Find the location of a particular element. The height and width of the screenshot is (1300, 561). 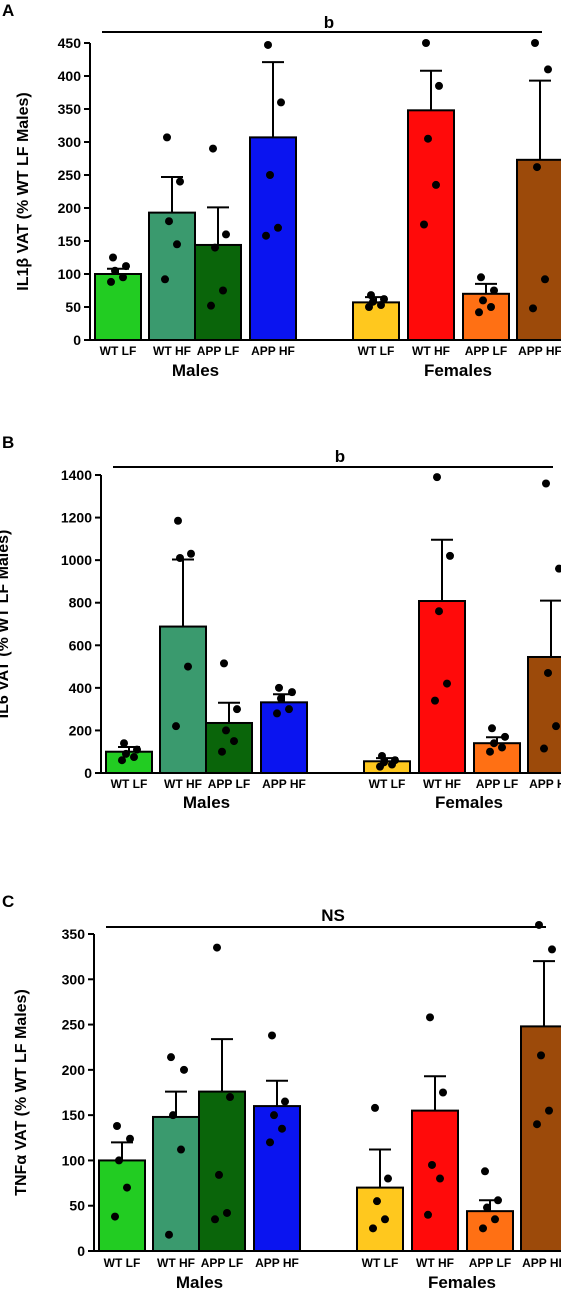

y-axis-label: TNFα VAT (% WT LF Males) is located at coordinates (21, 1092).